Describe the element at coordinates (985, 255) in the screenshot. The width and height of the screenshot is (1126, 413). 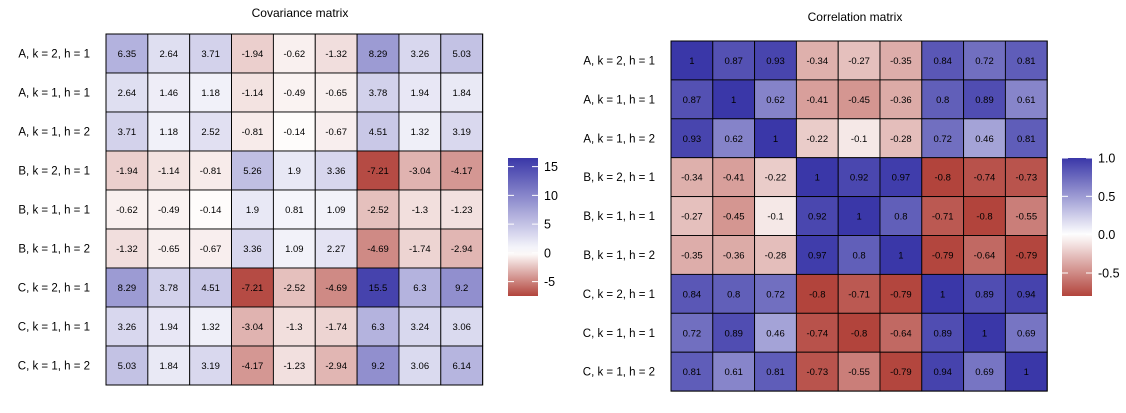
I see `cell-label: -0.64` at that location.